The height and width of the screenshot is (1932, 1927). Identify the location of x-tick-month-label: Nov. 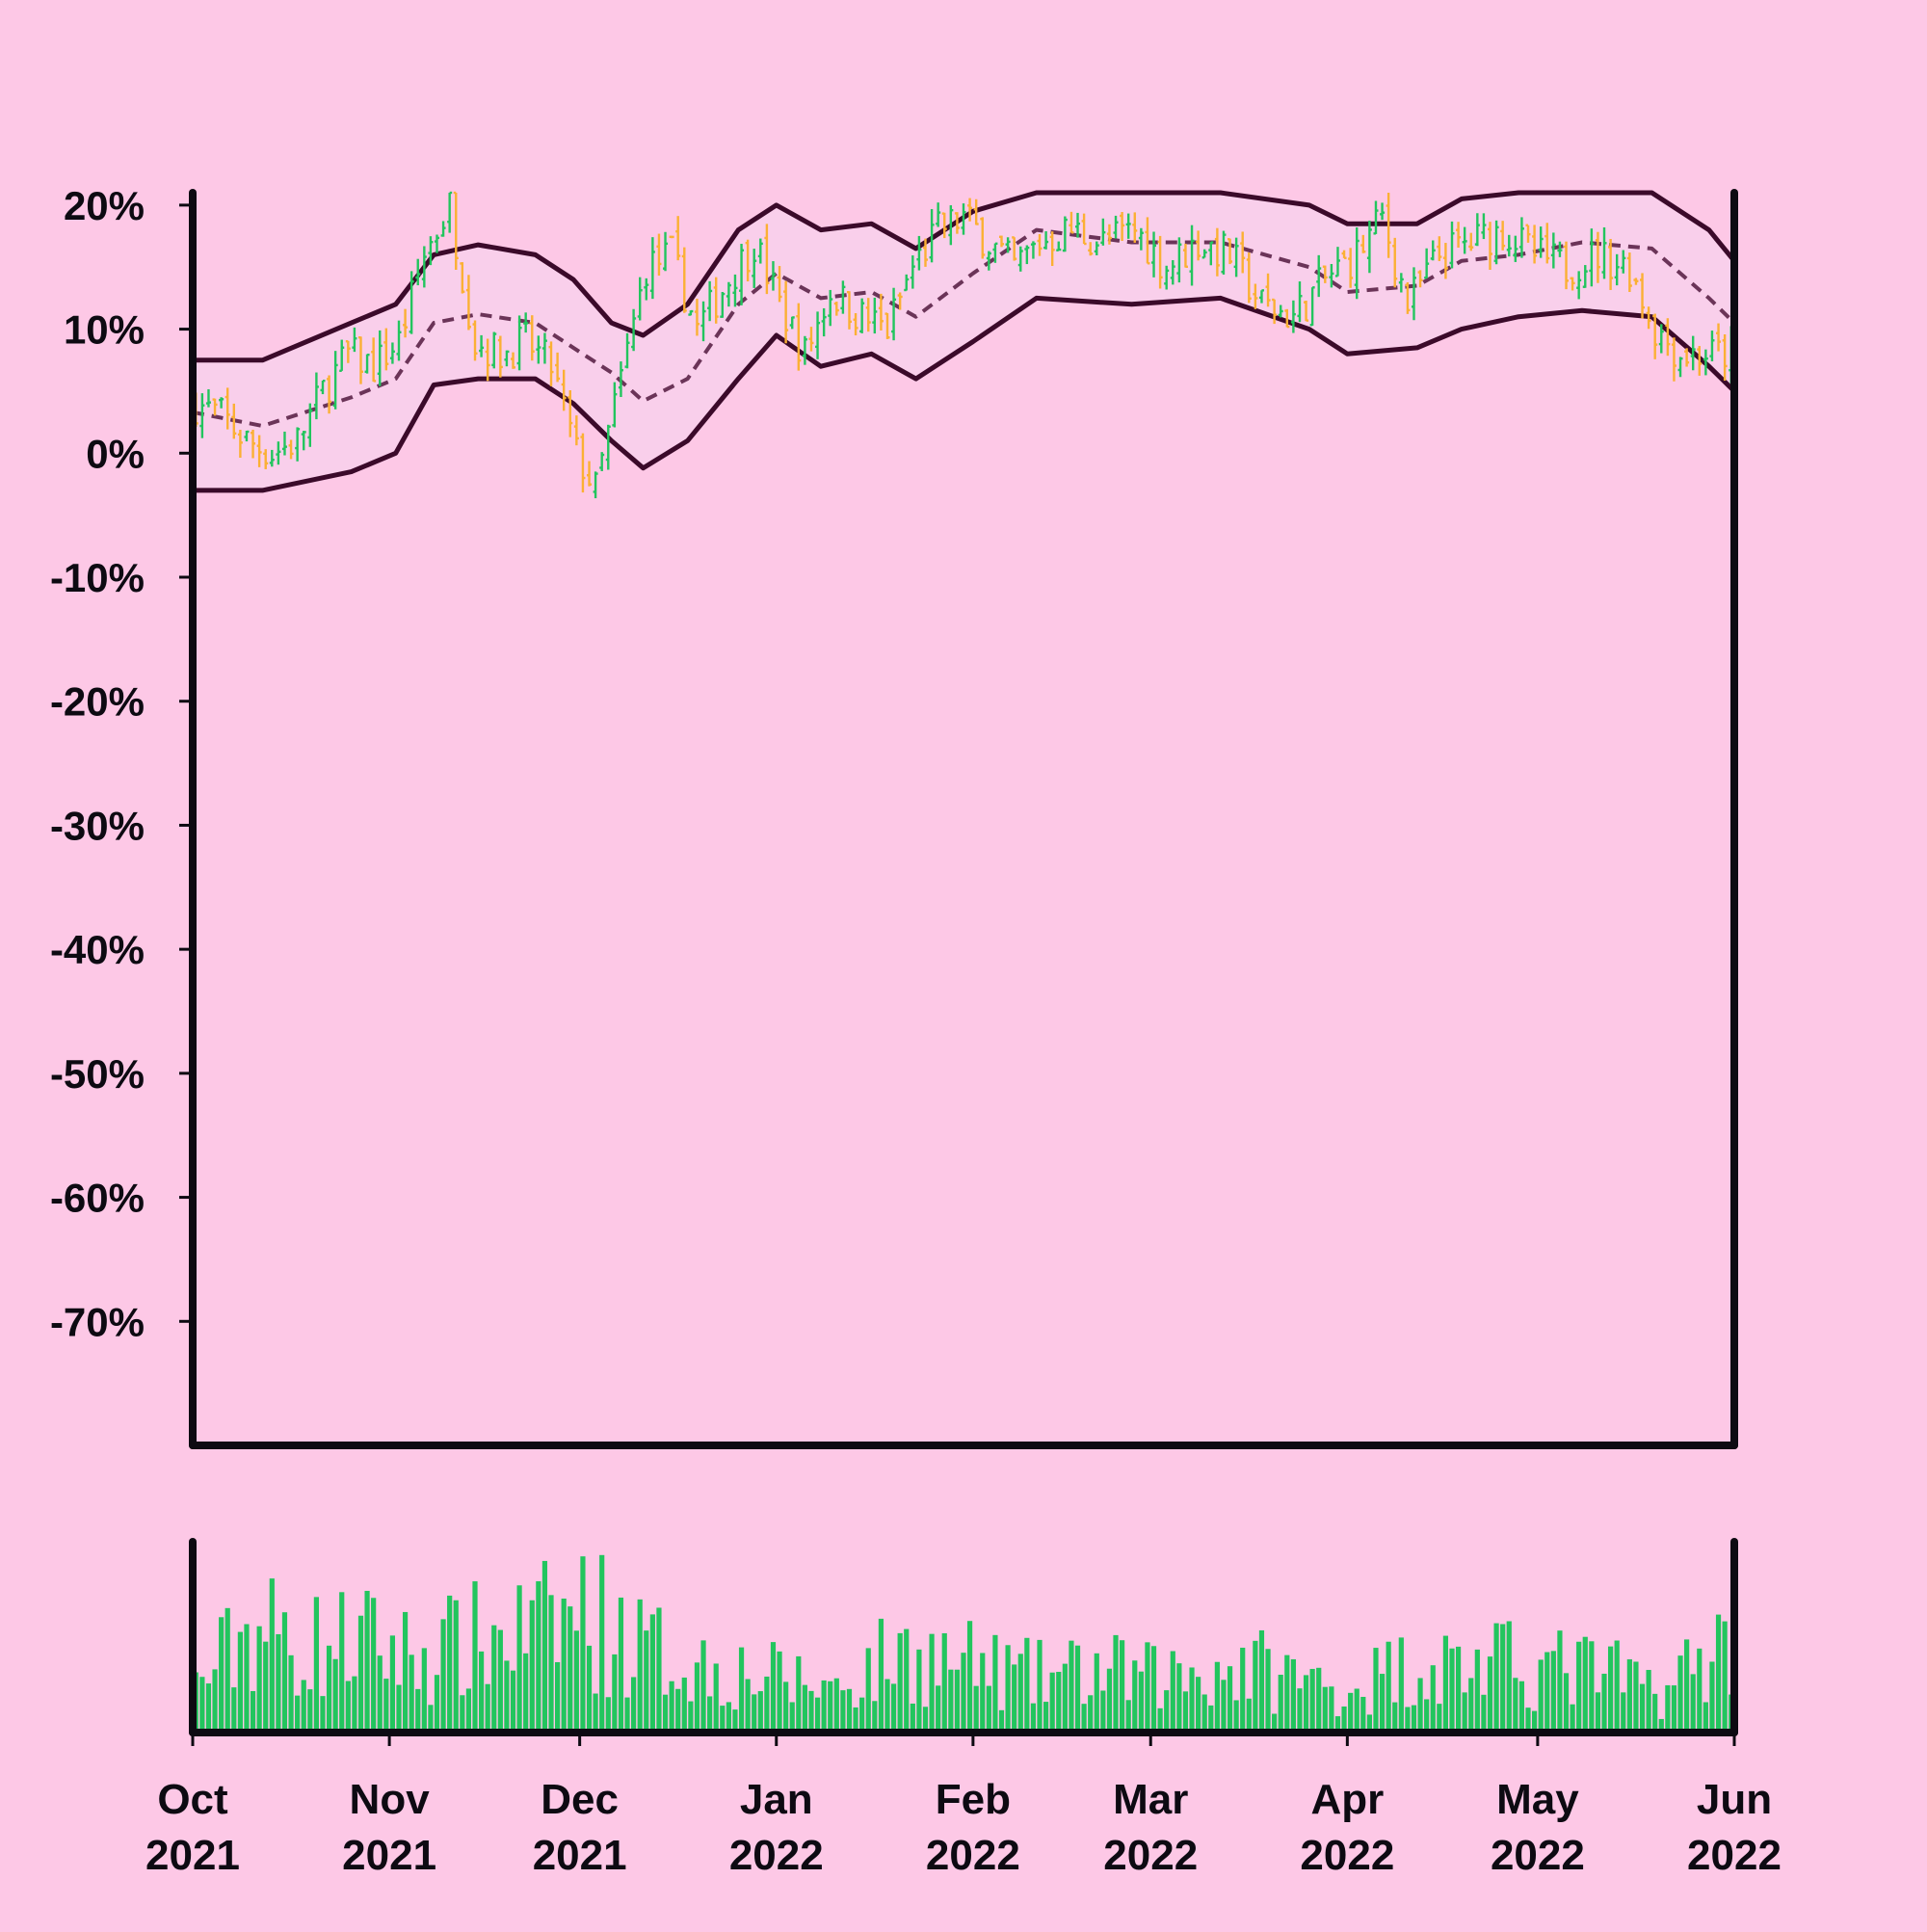
(391, 1799).